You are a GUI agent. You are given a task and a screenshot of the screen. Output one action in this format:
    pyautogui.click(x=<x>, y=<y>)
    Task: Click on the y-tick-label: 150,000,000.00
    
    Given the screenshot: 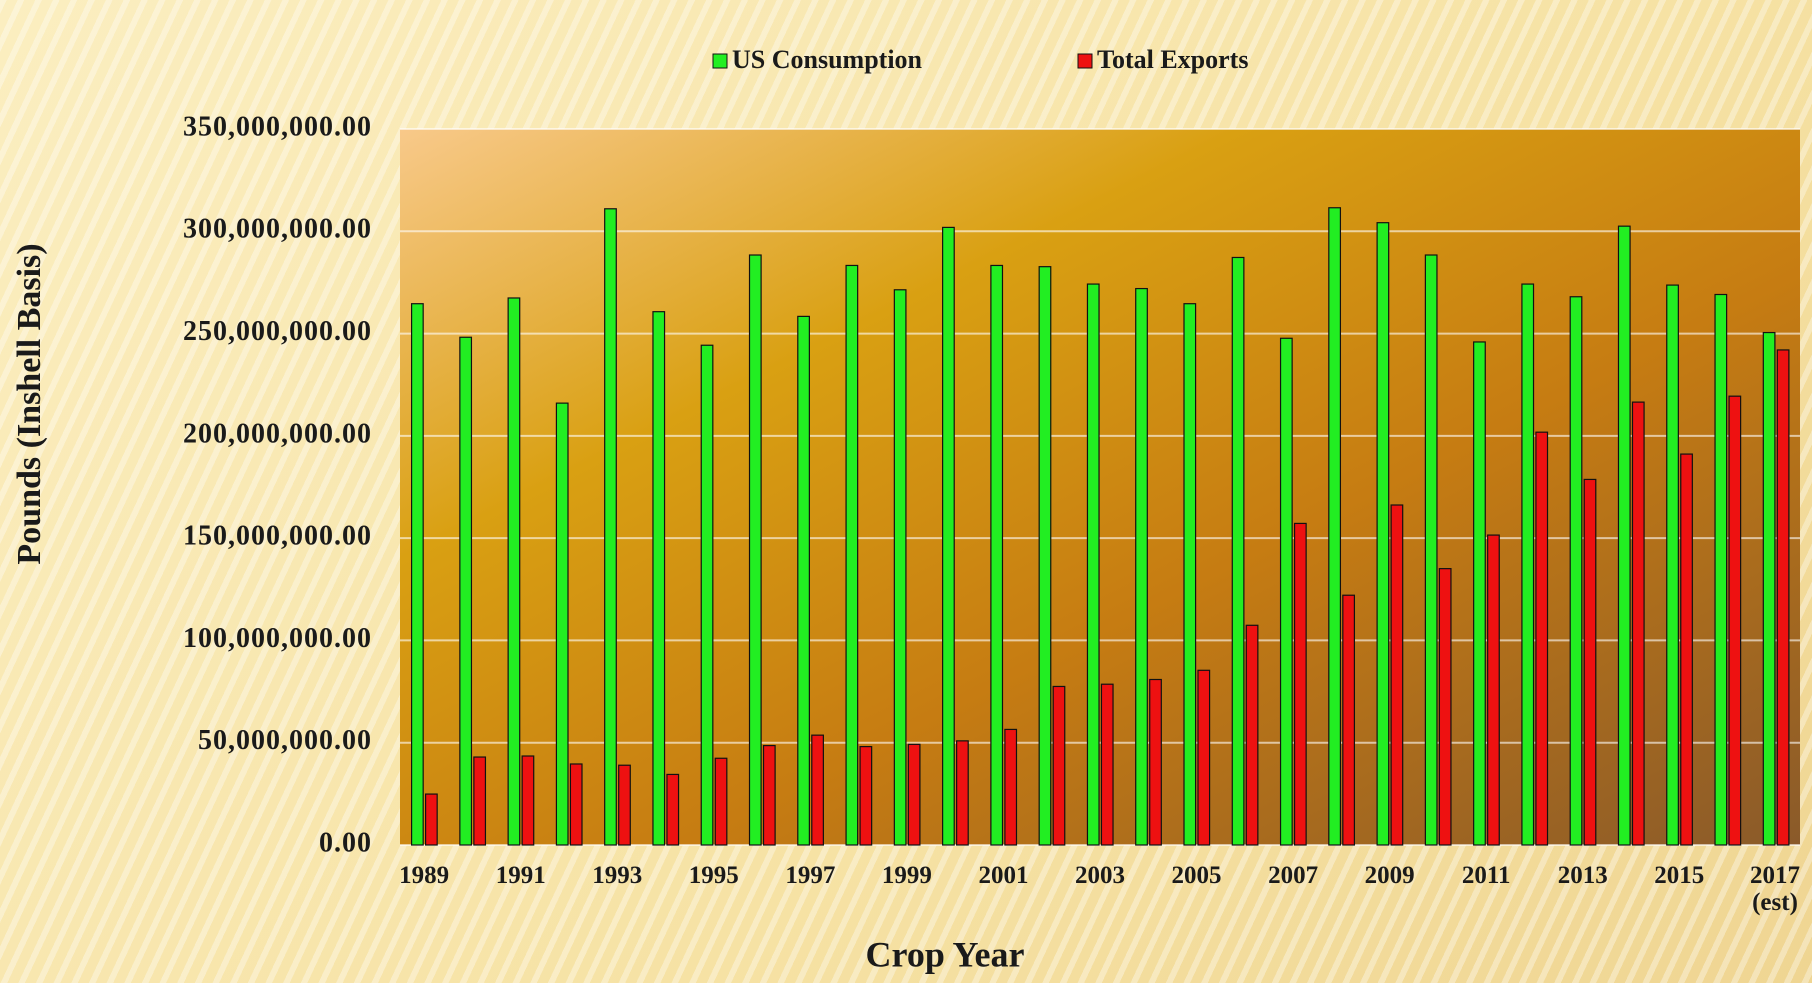 What is the action you would take?
    pyautogui.click(x=277, y=536)
    